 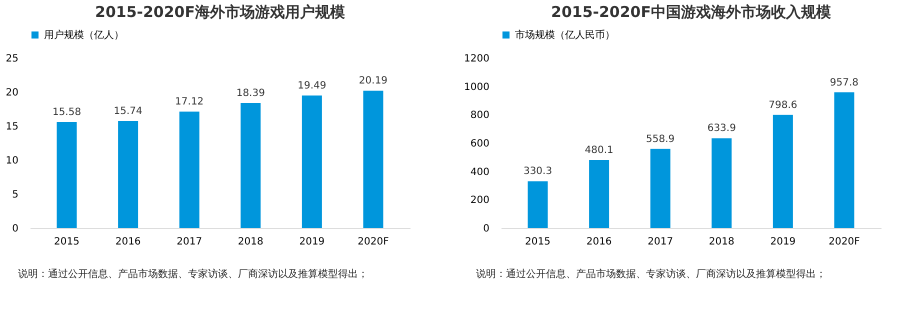 I want to click on y-tick-label: 20, so click(x=12, y=93).